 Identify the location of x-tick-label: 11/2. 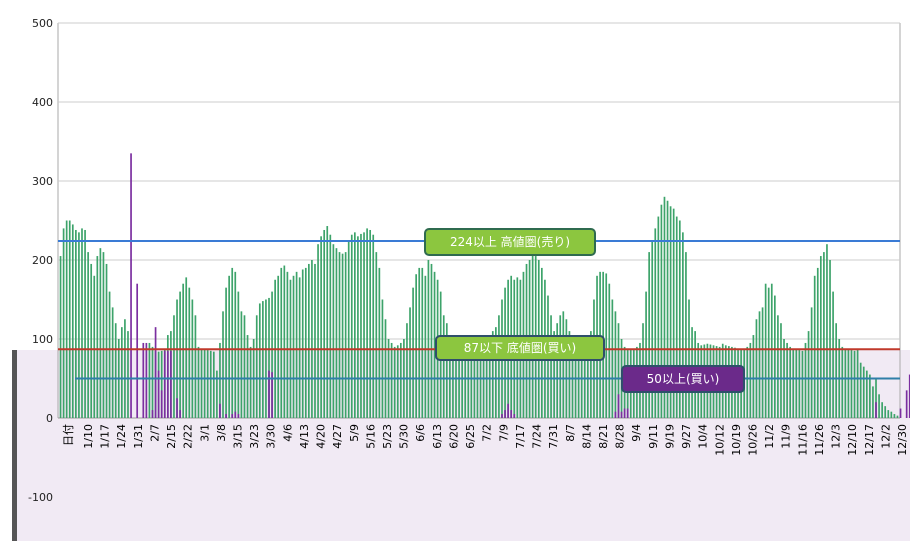
(769, 436).